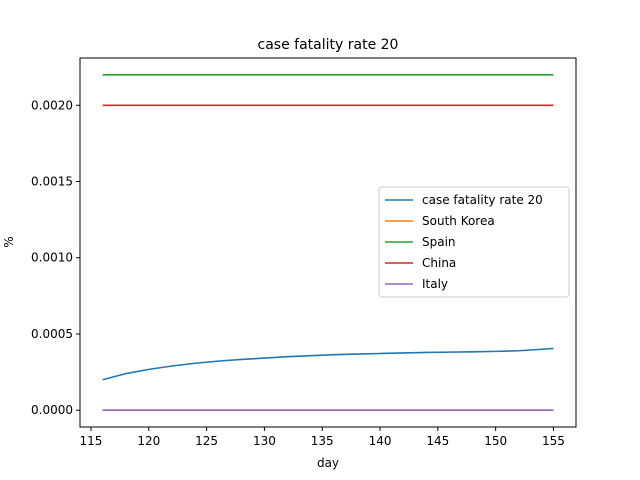  What do you see at coordinates (439, 263) in the screenshot?
I see `legend-label: China` at bounding box center [439, 263].